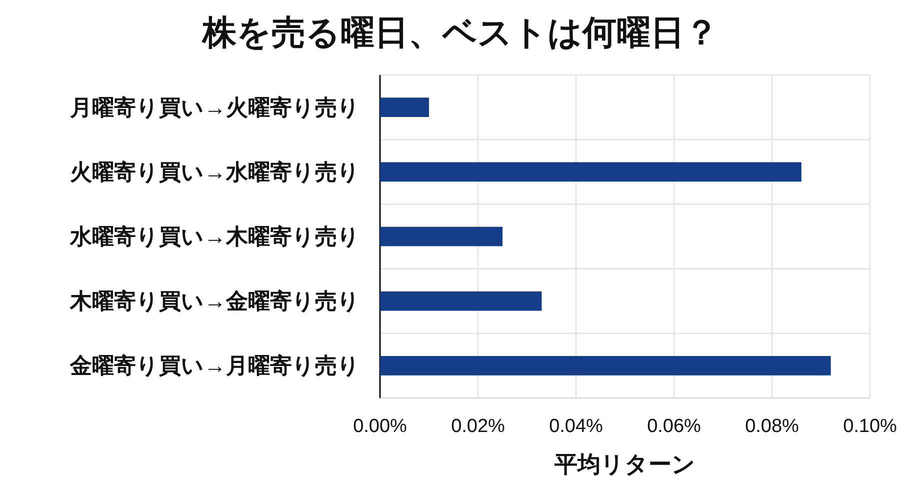 The image size is (921, 490). Describe the element at coordinates (870, 426) in the screenshot. I see `x-tick-label: 0.10%` at that location.